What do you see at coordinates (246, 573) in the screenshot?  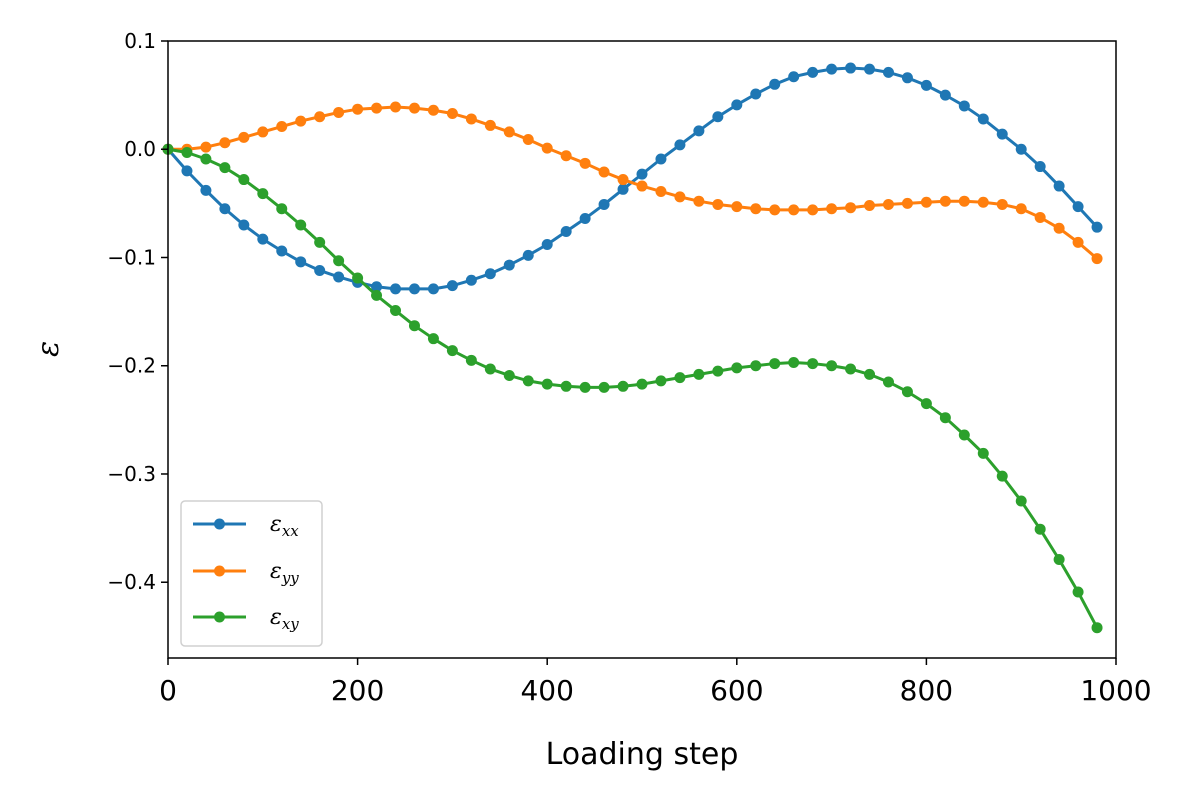 I see `legend-entry-yy: εyy` at bounding box center [246, 573].